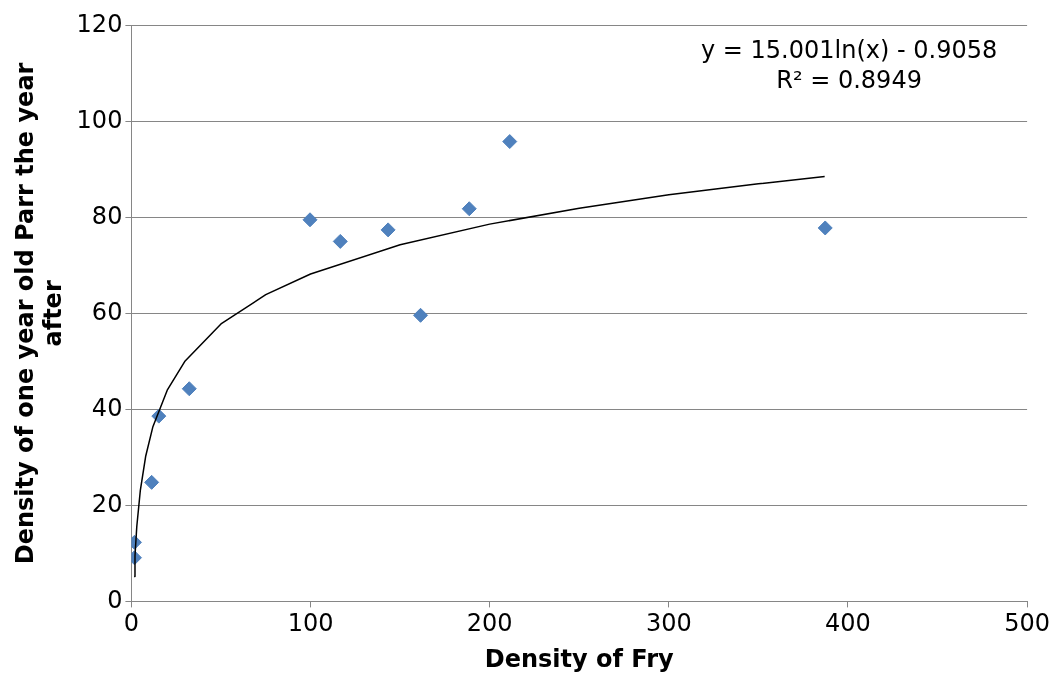 The width and height of the screenshot is (1061, 687). What do you see at coordinates (107, 503) in the screenshot?
I see `y-tick-label: 20` at bounding box center [107, 503].